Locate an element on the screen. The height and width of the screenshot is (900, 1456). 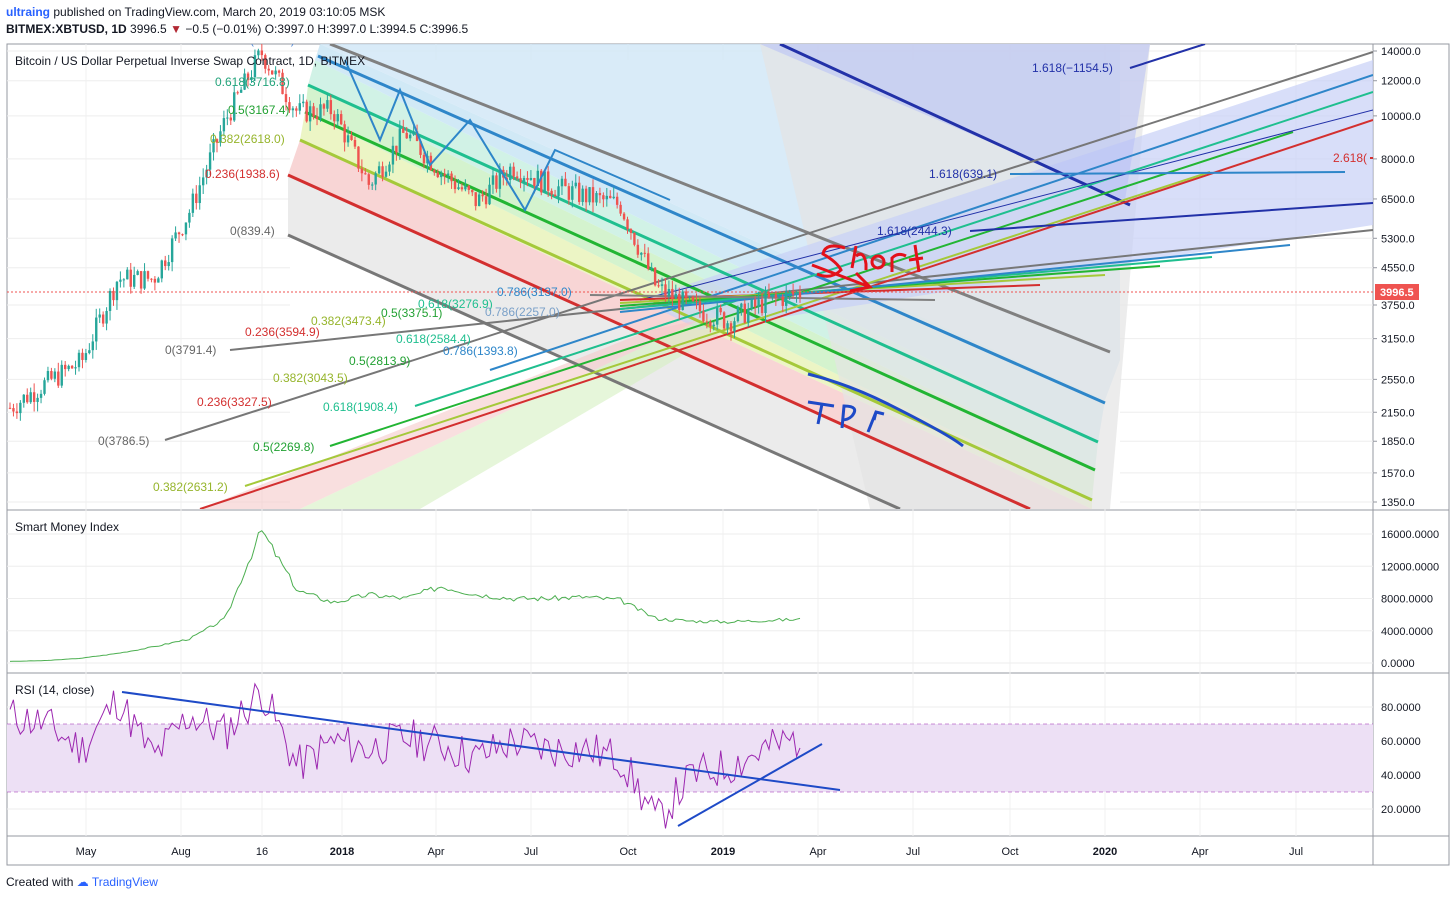
asc-line-gray2 is located at coordinates (801, 290).